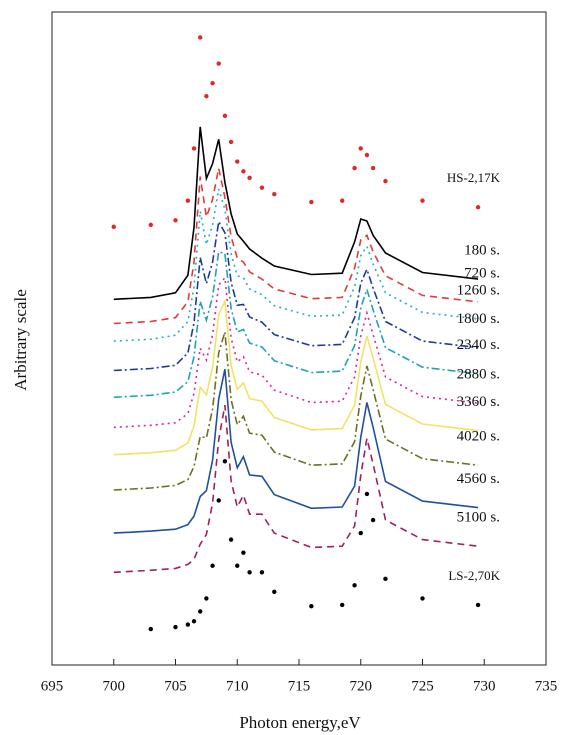 This screenshot has height=735, width=563. What do you see at coordinates (478, 345) in the screenshot?
I see `series-label: 2340 s.` at bounding box center [478, 345].